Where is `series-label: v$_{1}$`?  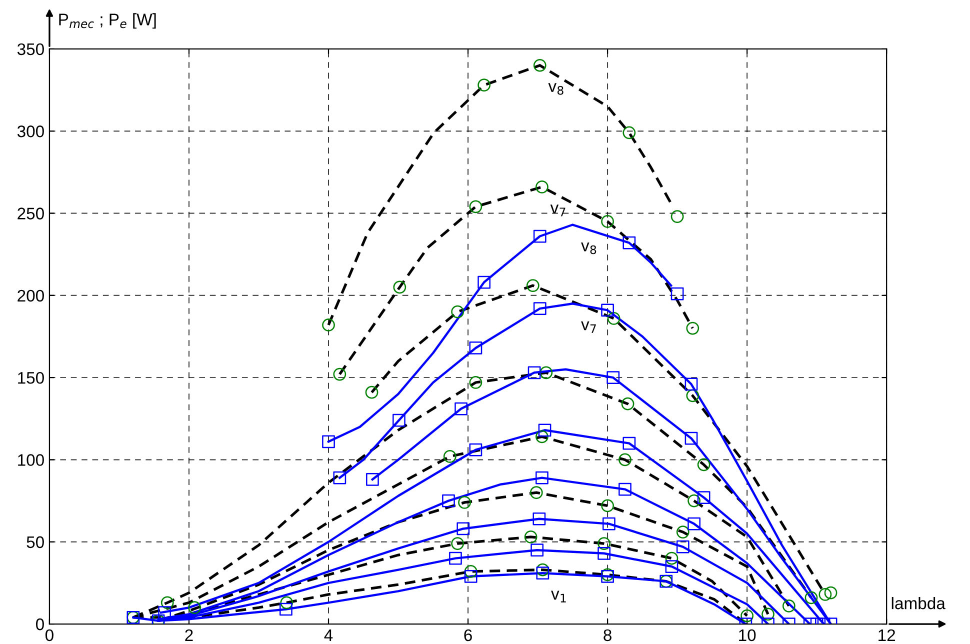 series-label: v$_{1}$ is located at coordinates (558, 596).